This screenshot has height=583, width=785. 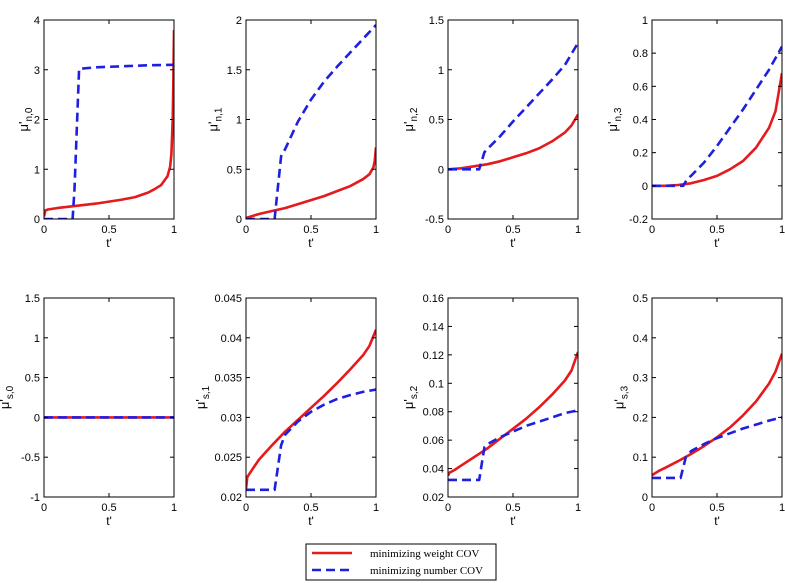 I want to click on y-tick-label: 0.03, so click(x=231, y=418).